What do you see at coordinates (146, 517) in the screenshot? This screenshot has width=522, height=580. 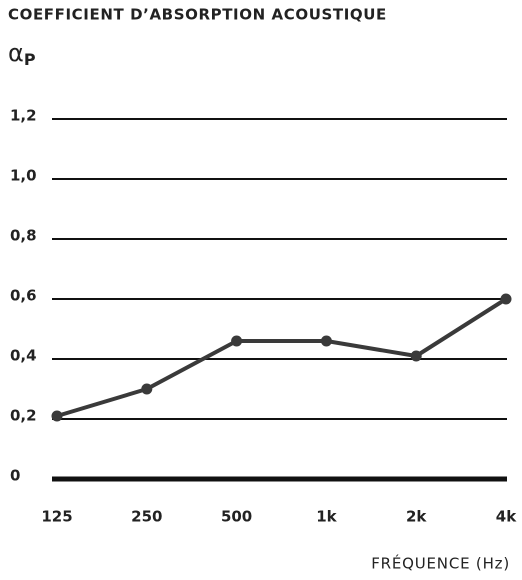 I see `x-tick-label: 250` at bounding box center [146, 517].